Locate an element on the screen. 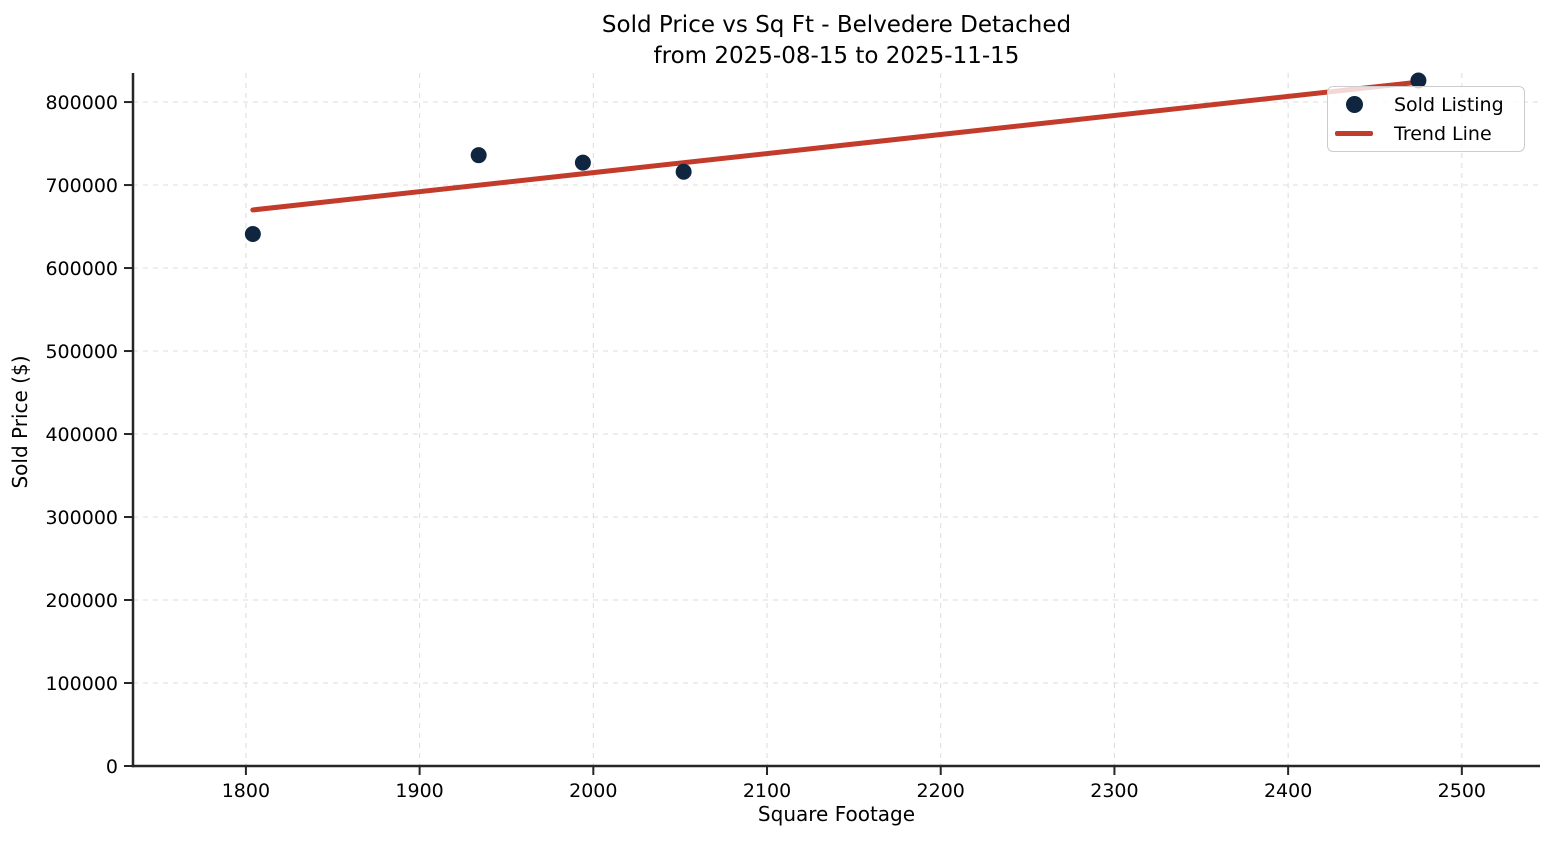  y-tick-label: 300000 is located at coordinates (81, 518).